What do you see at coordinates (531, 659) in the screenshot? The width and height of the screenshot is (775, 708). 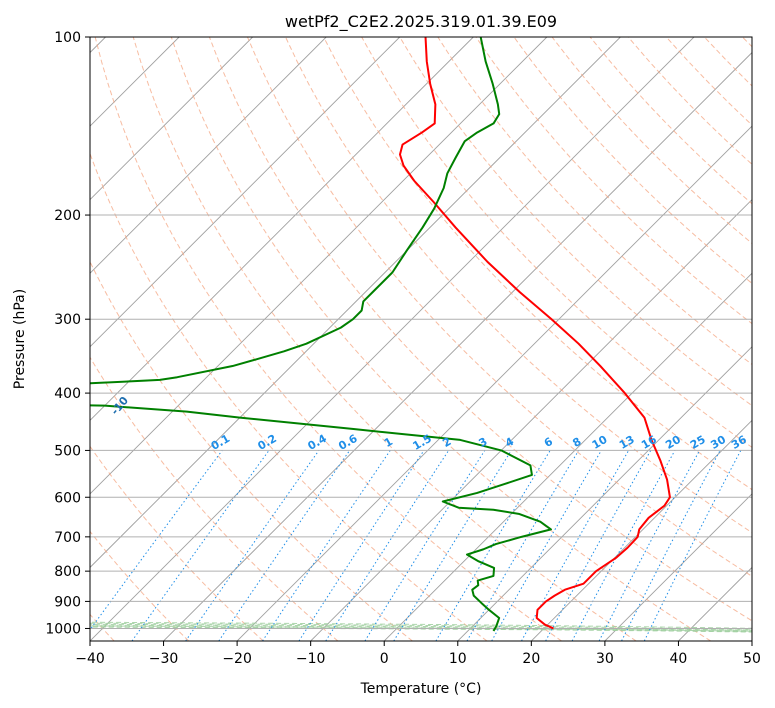 I see `x-tick-label: 20` at bounding box center [531, 659].